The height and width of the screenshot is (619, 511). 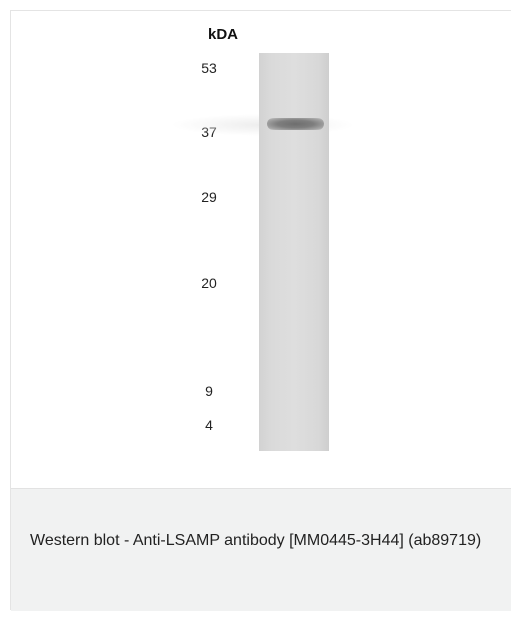 I want to click on marker-label-20: 20, so click(x=209, y=283).